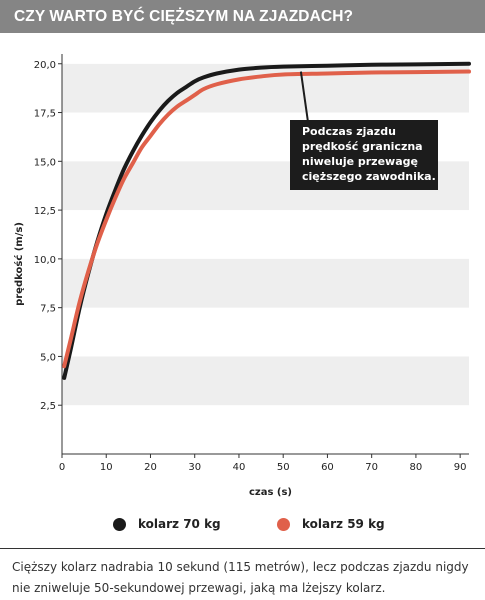 Image resolution: width=485 pixels, height=600 pixels. I want to click on callout-text-line: Podczas zjazdu, so click(349, 131).